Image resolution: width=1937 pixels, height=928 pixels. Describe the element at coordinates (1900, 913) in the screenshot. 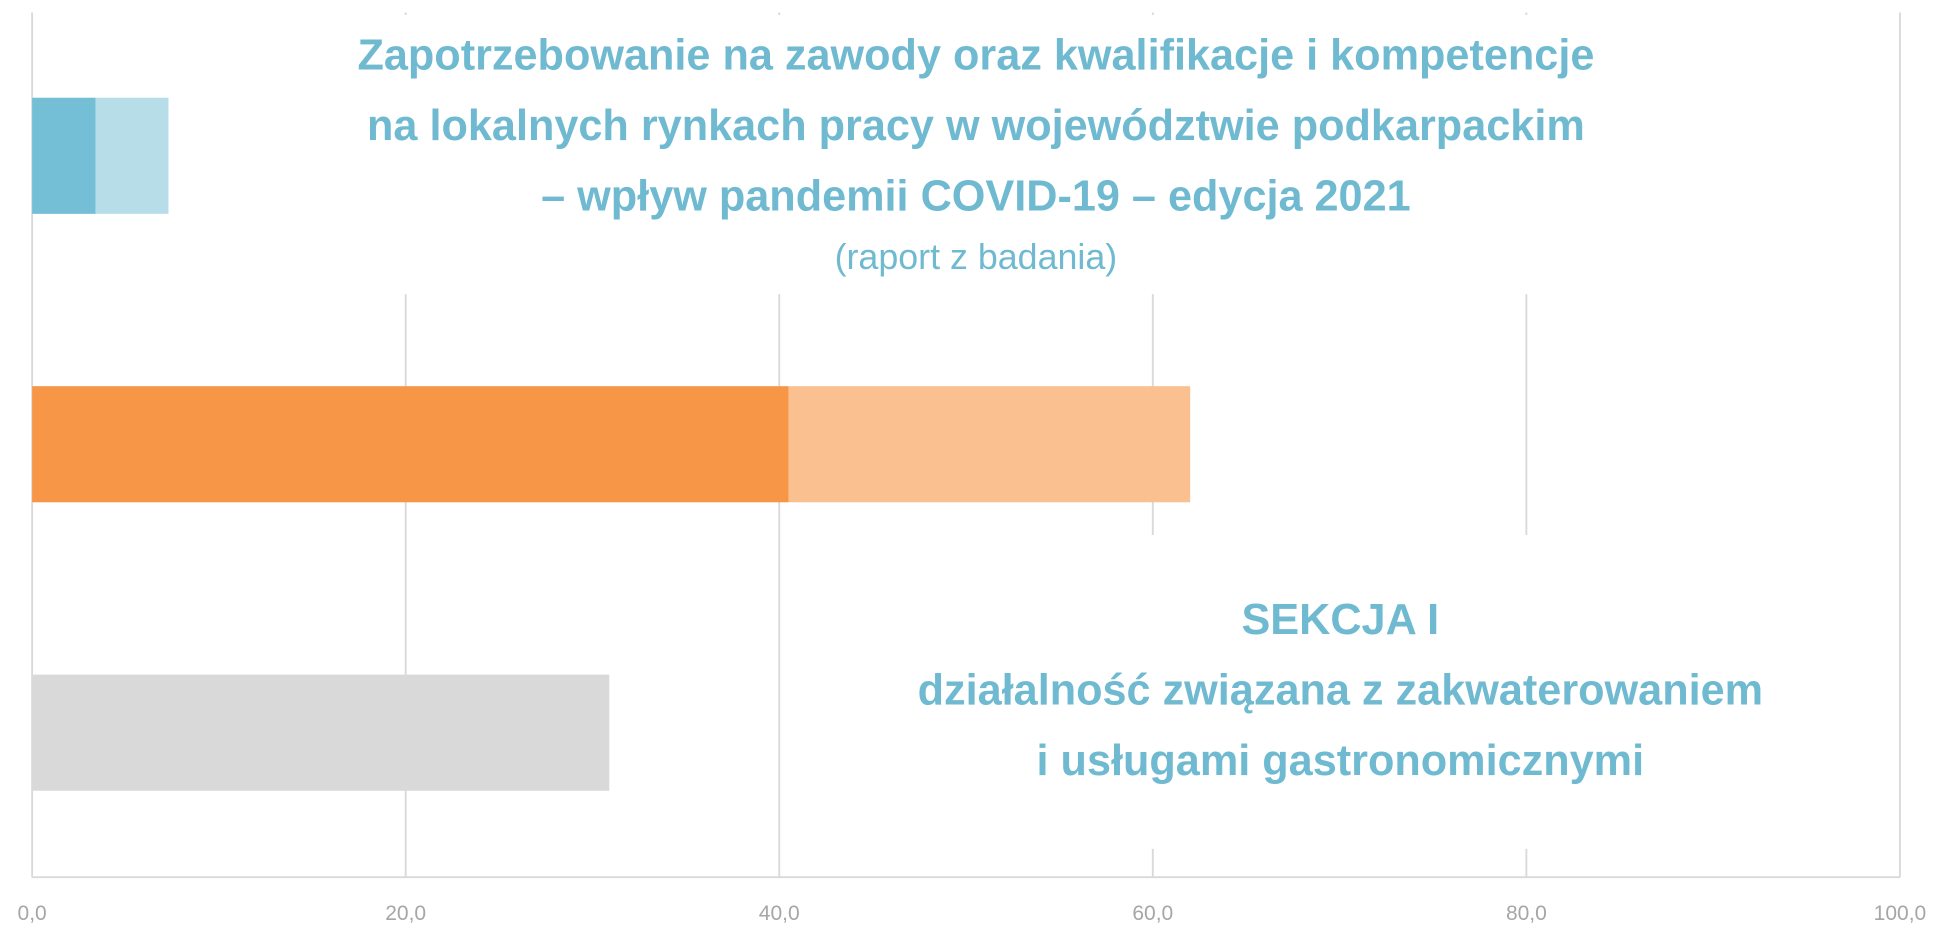

I see `x-tick-label: 100,0` at that location.